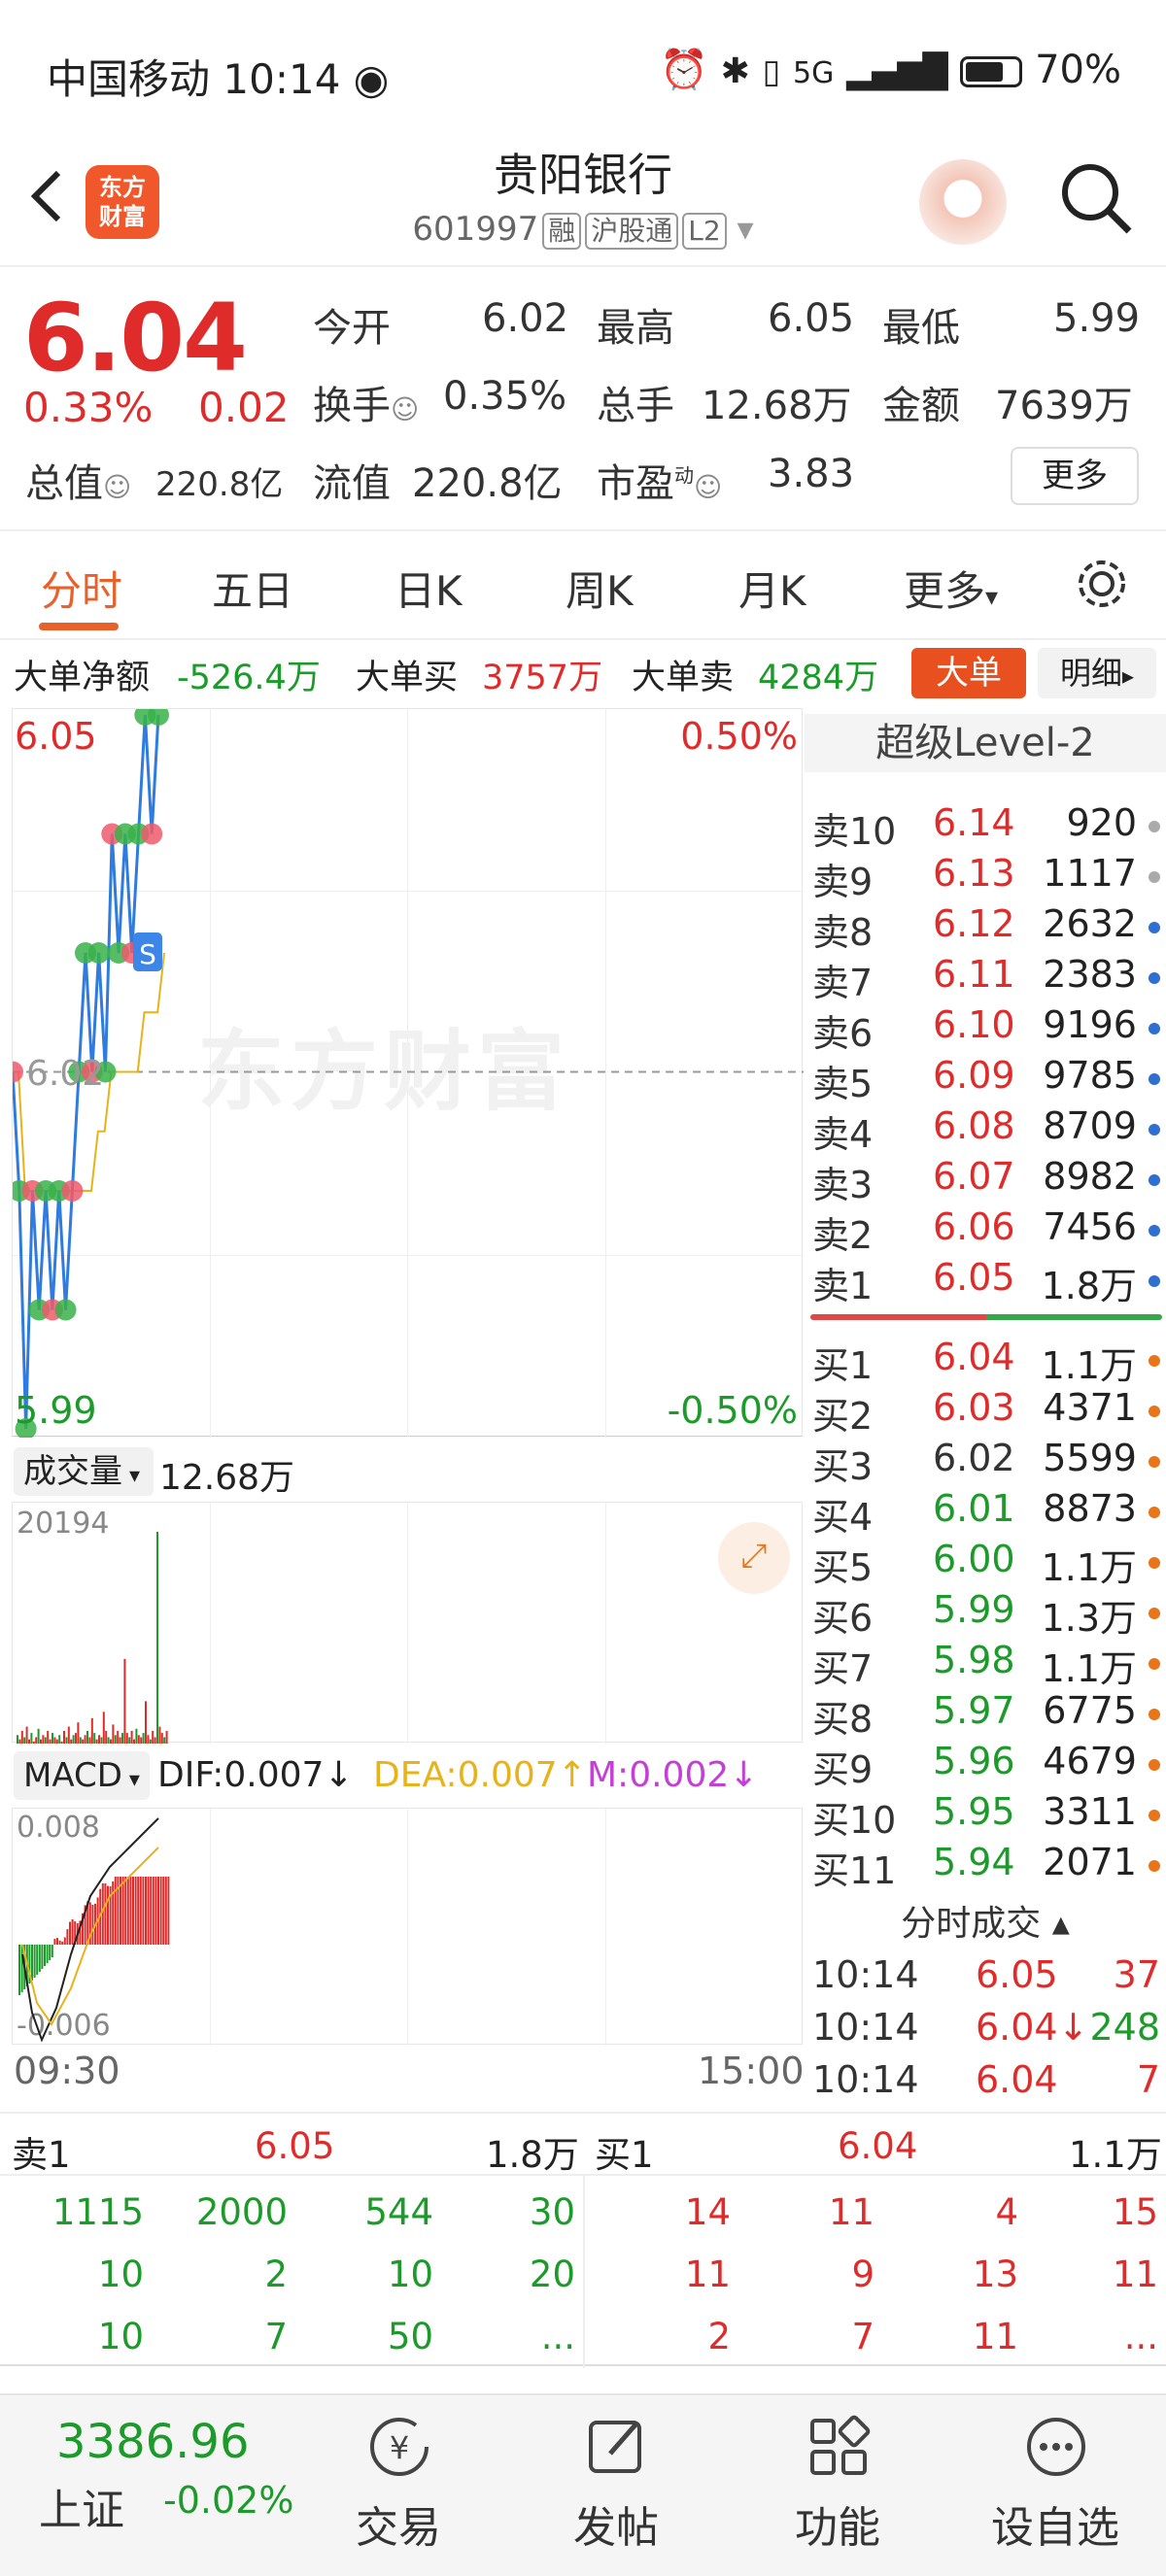  Describe the element at coordinates (854, 1820) in the screenshot. I see `bid-level: 买10` at that location.